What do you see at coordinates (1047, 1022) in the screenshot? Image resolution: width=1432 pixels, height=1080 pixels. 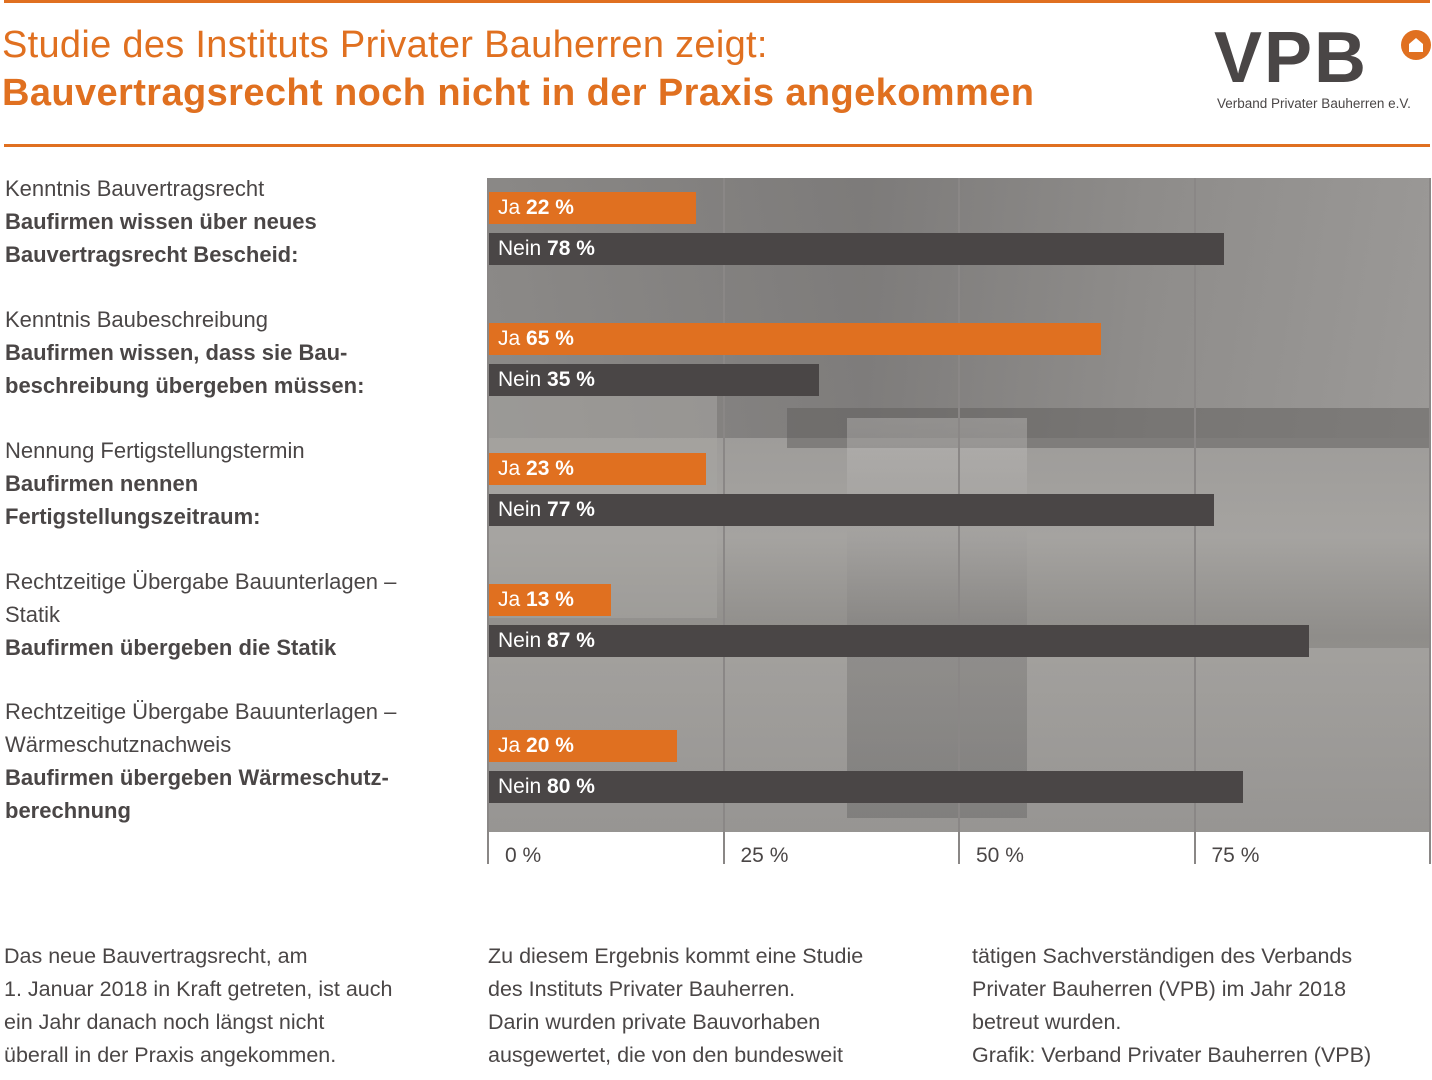 I see `footer-line: betreut wurden.` at bounding box center [1047, 1022].